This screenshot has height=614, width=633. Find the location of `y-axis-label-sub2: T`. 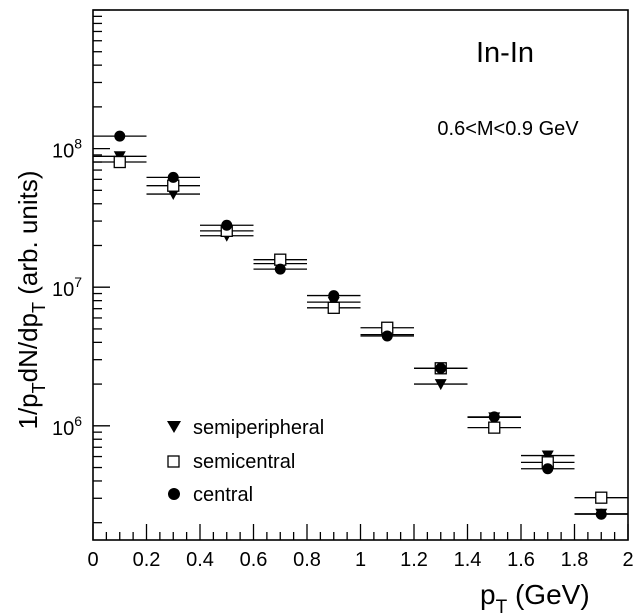

y-axis-label-sub2: T is located at coordinates (39, 307).